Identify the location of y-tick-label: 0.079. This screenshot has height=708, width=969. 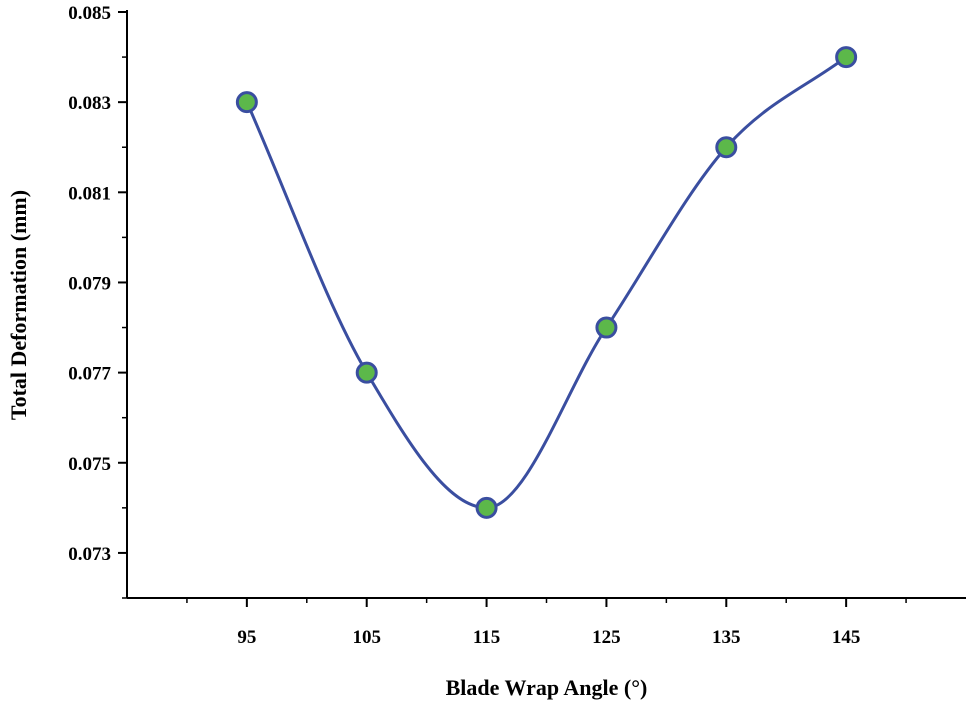
(89, 283).